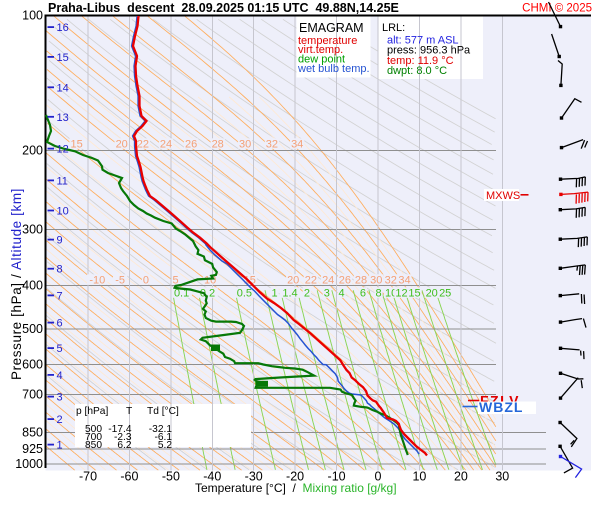  I want to click on svg-text: 0.1, so click(181, 293).